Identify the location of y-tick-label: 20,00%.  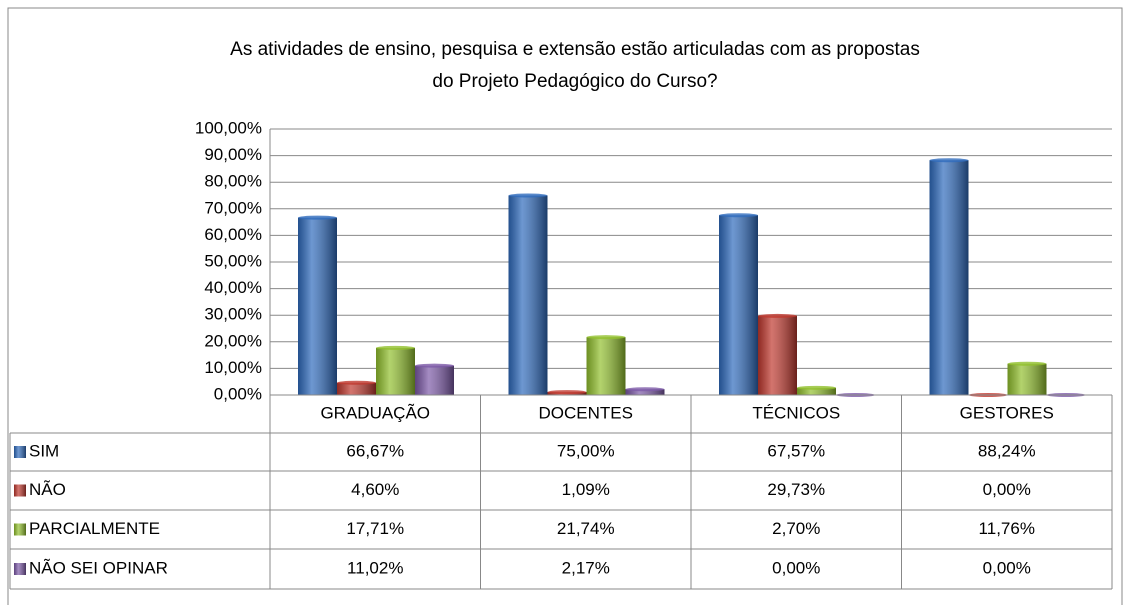
(233, 340).